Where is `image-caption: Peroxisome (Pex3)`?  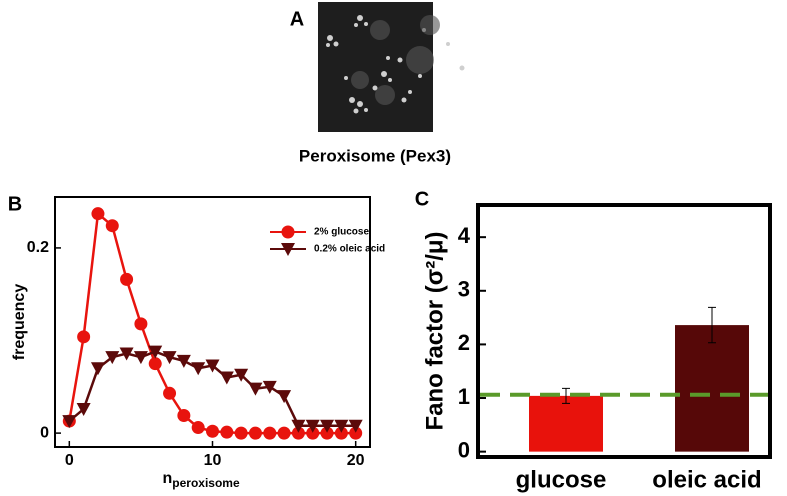
image-caption: Peroxisome (Pex3) is located at coordinates (375, 155).